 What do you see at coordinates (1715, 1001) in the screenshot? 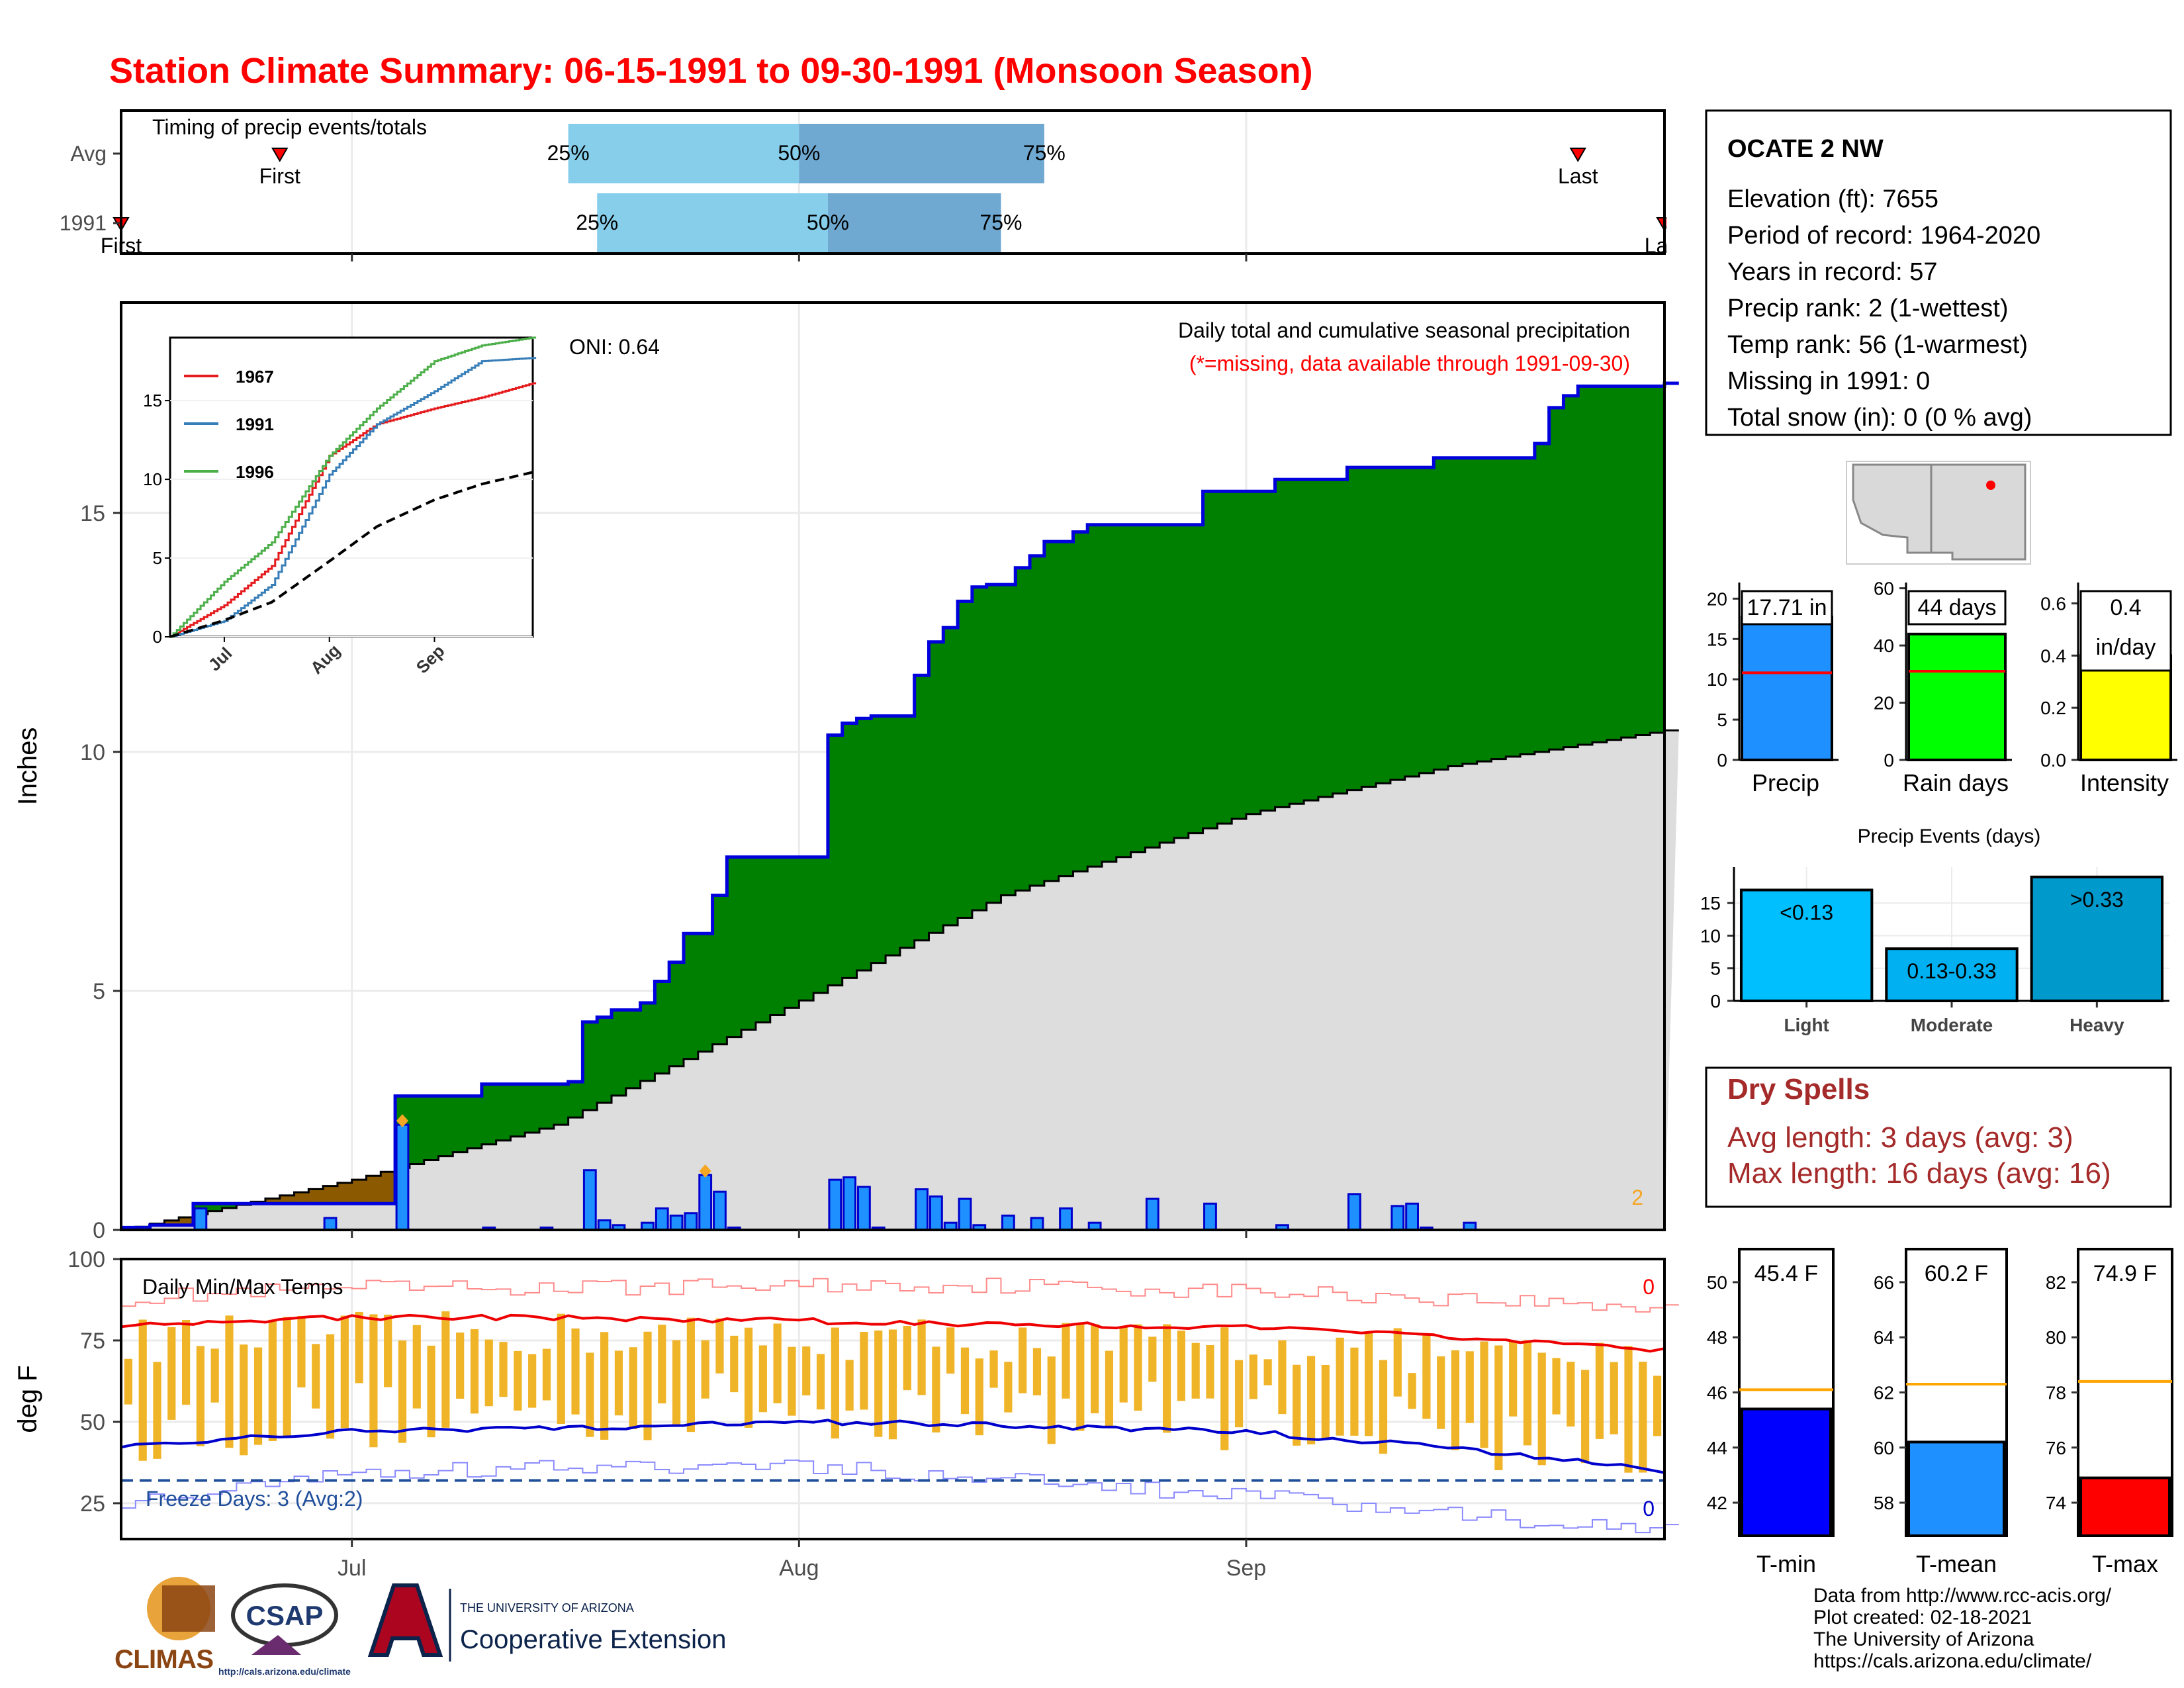
I see `events-y-tick-label: 0` at bounding box center [1715, 1001].